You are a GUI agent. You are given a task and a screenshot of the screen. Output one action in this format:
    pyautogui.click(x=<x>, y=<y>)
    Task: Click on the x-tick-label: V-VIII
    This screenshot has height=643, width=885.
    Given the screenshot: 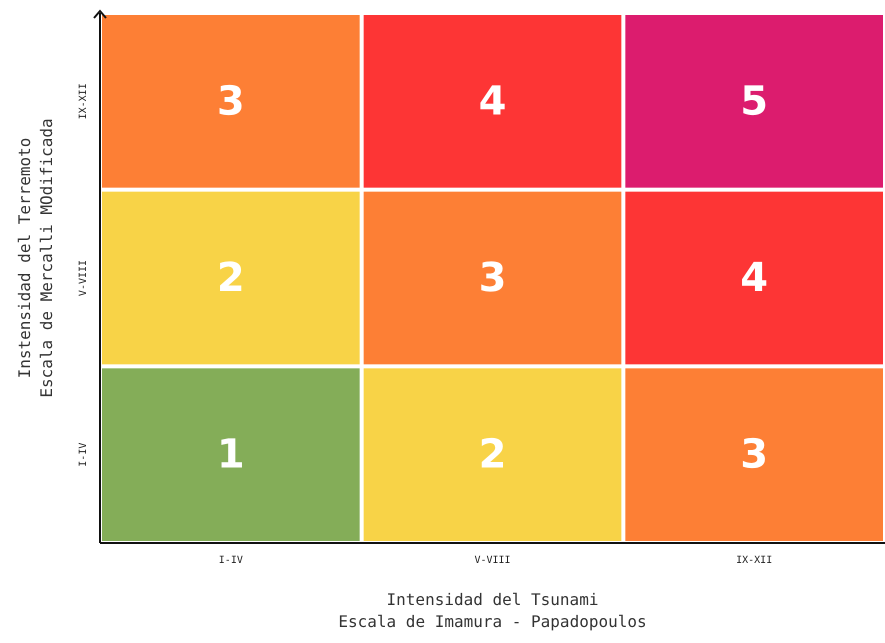 What is the action you would take?
    pyautogui.click(x=492, y=560)
    